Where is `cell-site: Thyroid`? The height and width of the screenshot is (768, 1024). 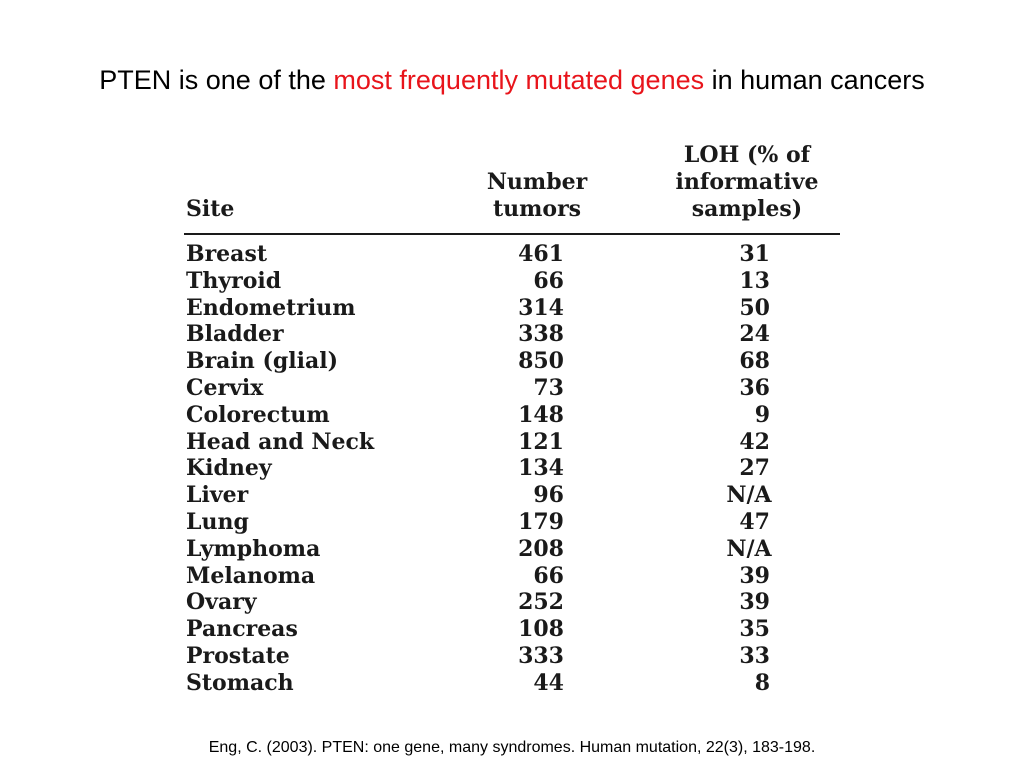 cell-site: Thyroid is located at coordinates (234, 280).